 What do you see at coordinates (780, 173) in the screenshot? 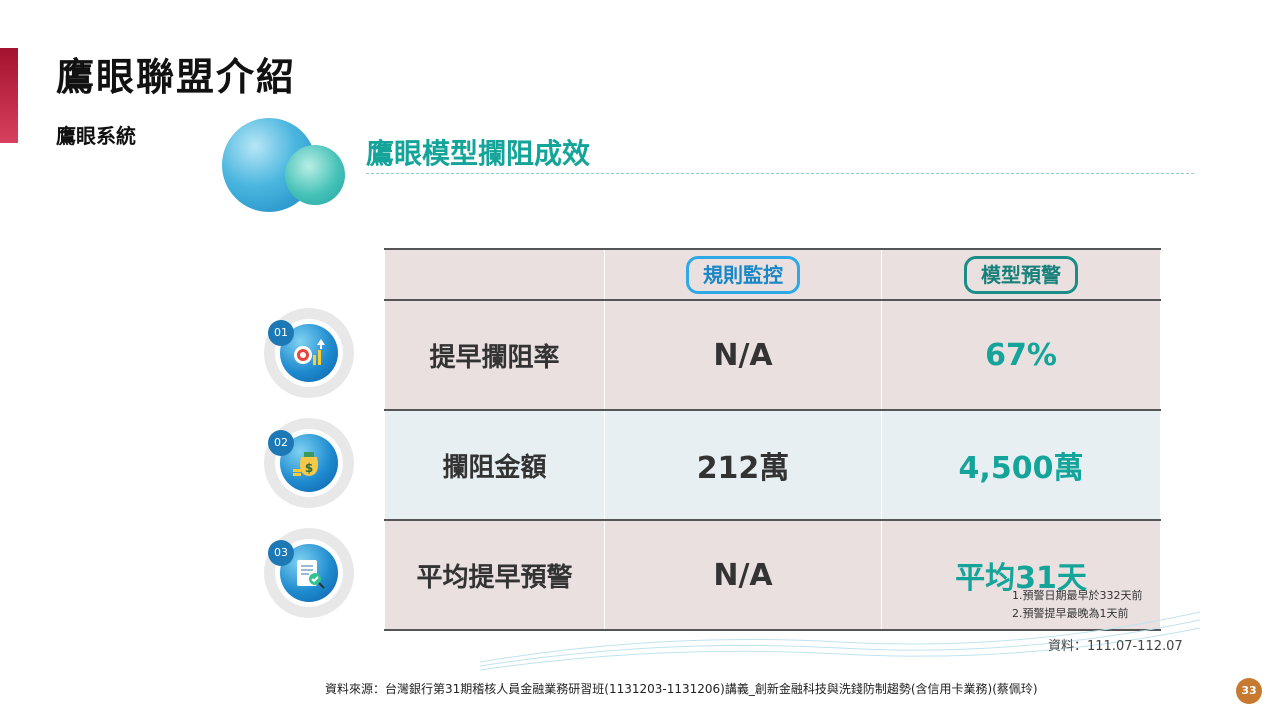
I see `heading-divider` at bounding box center [780, 173].